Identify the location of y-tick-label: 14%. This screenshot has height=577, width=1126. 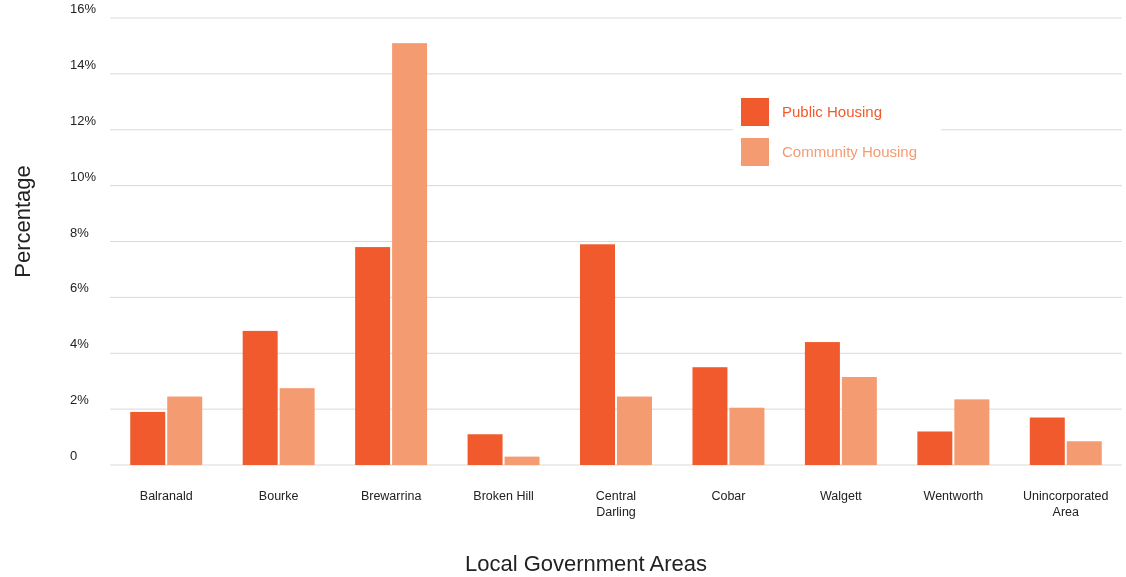
(83, 64).